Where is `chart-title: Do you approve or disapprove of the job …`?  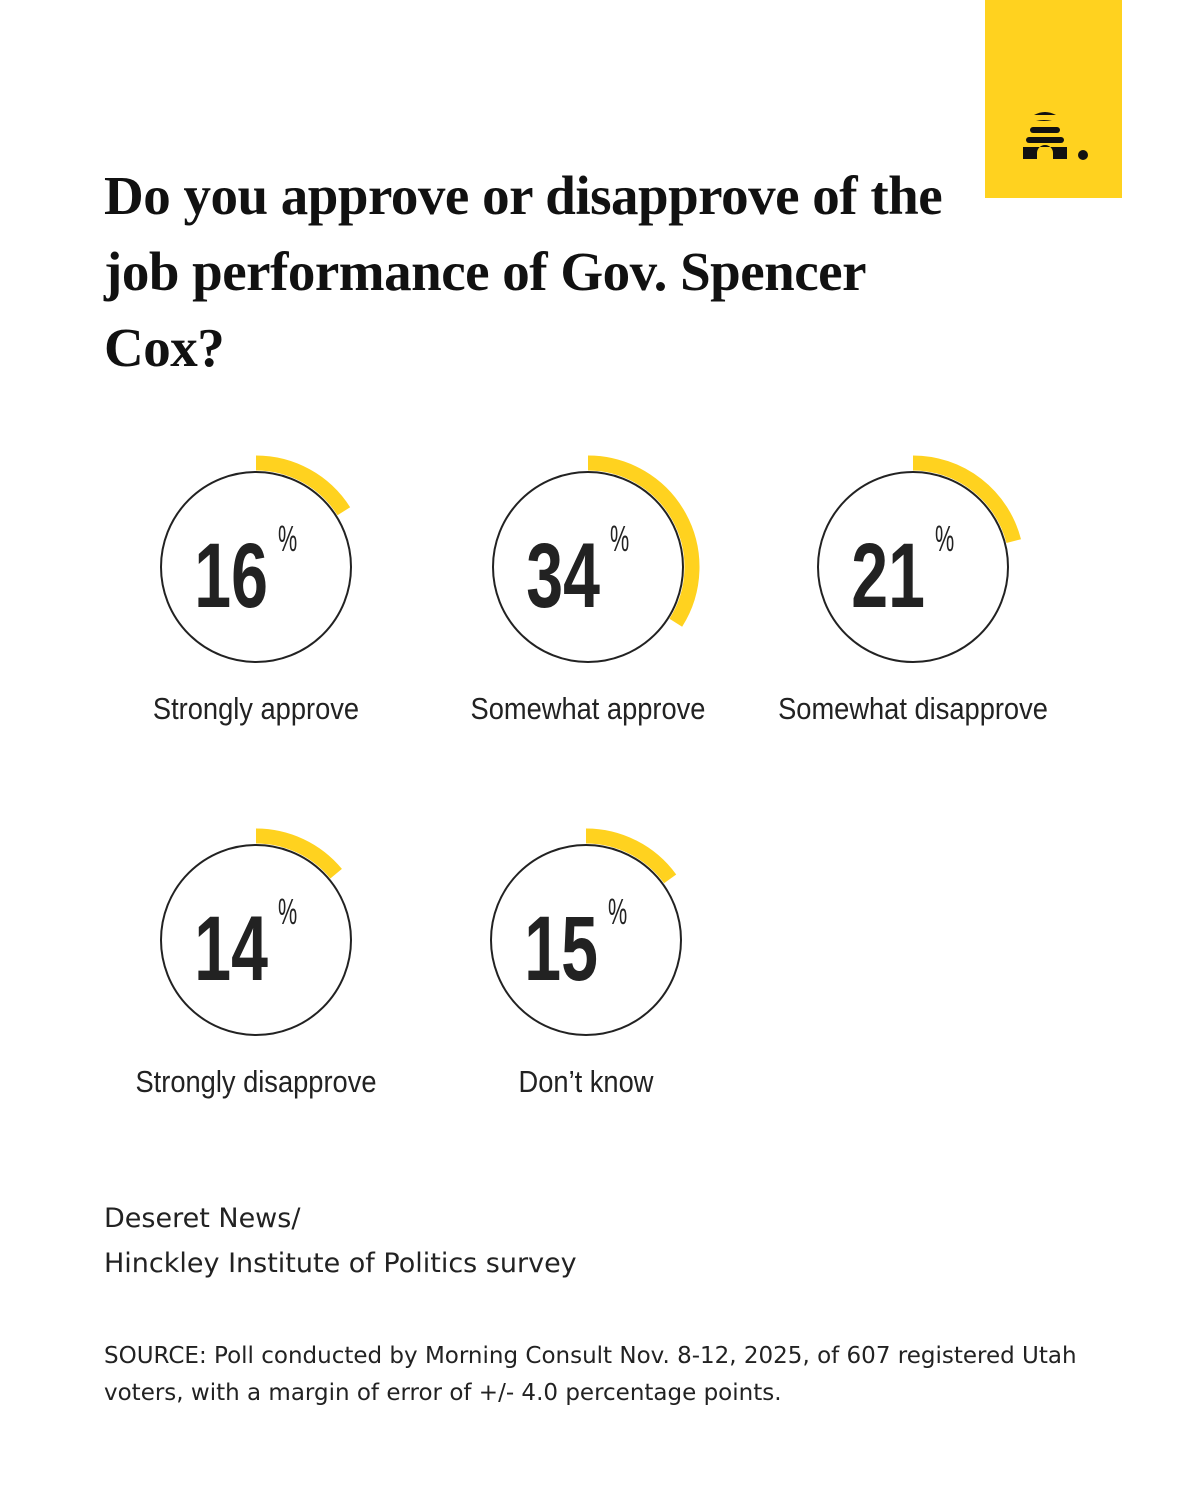 chart-title: Do you approve or disapprove of the job … is located at coordinates (523, 271).